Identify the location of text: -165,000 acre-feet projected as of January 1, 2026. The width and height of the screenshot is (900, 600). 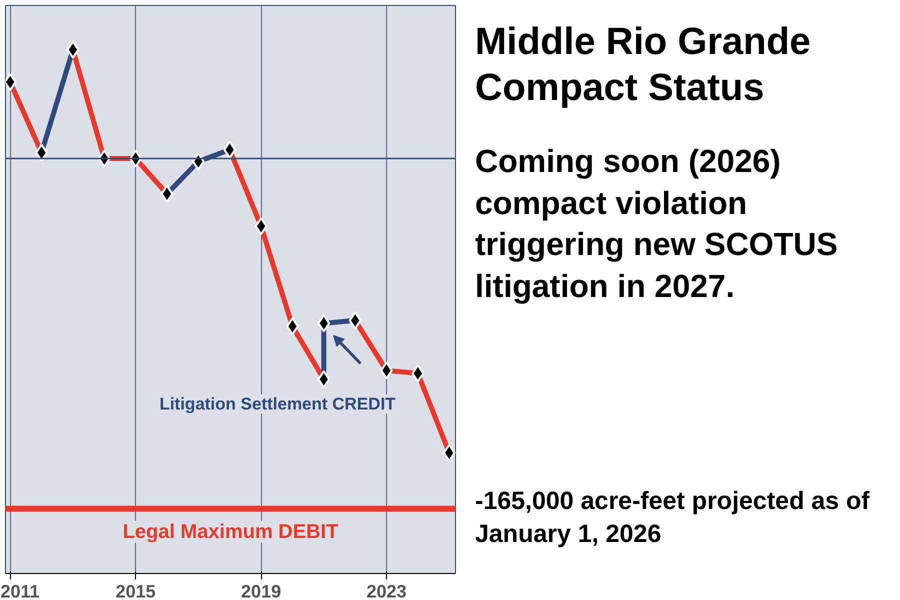
(673, 518).